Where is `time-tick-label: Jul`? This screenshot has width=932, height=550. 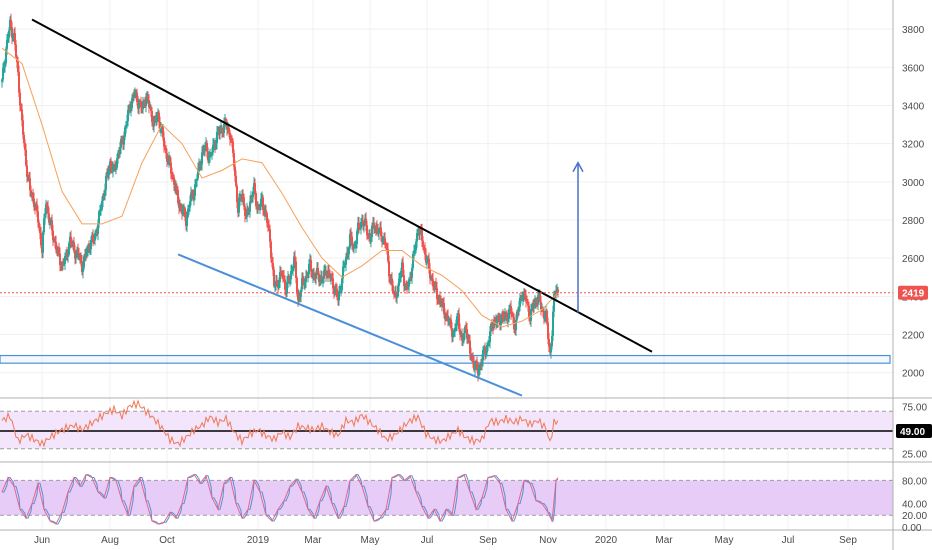
time-tick-label: Jul is located at coordinates (427, 540).